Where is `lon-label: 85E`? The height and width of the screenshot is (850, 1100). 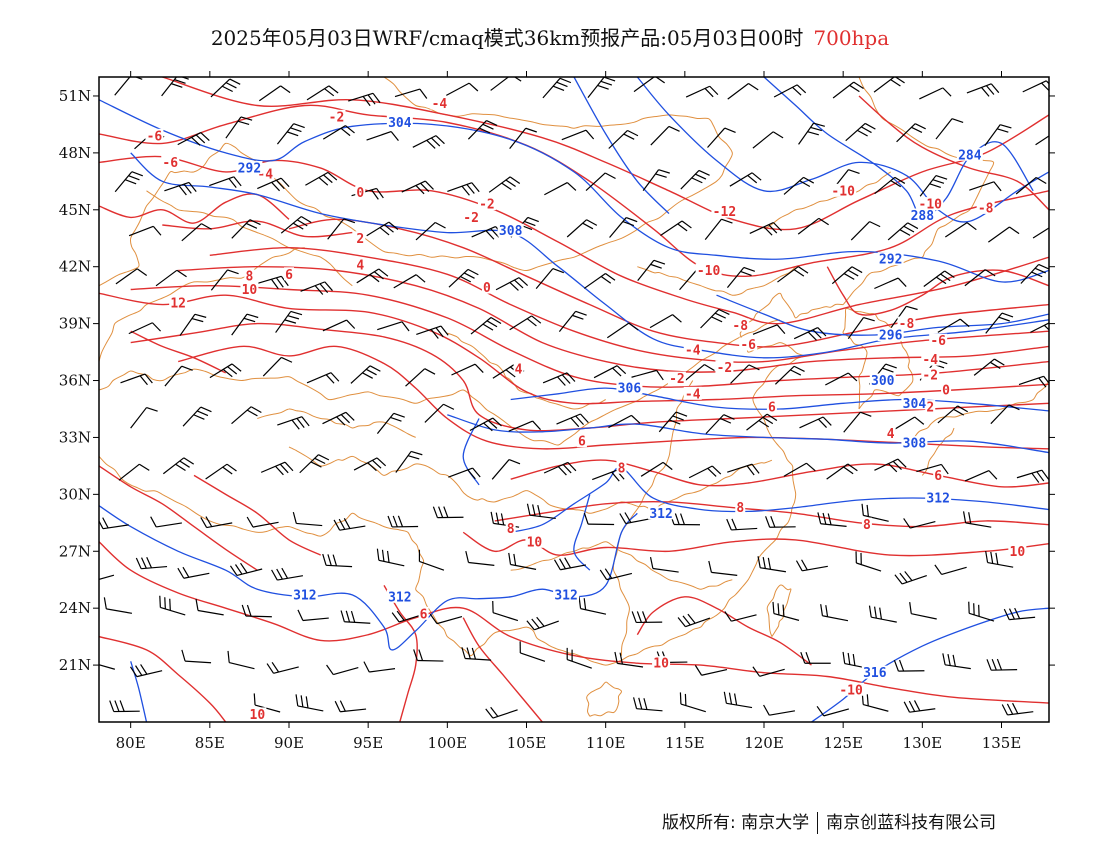
lon-label: 85E is located at coordinates (210, 743).